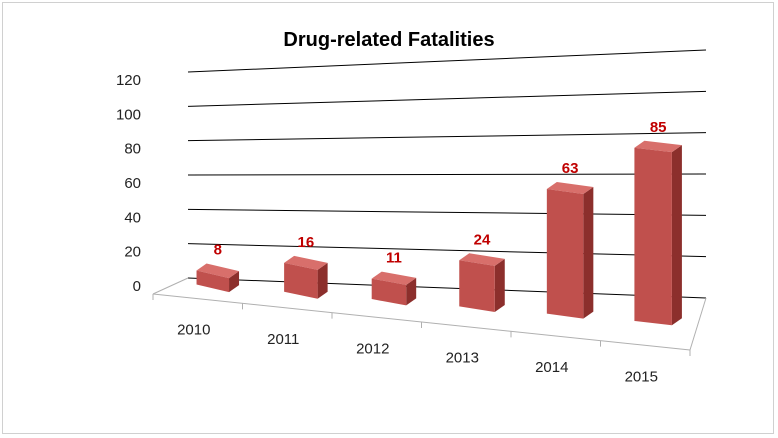  What do you see at coordinates (698, 324) in the screenshot?
I see `floor-right-edge` at bounding box center [698, 324].